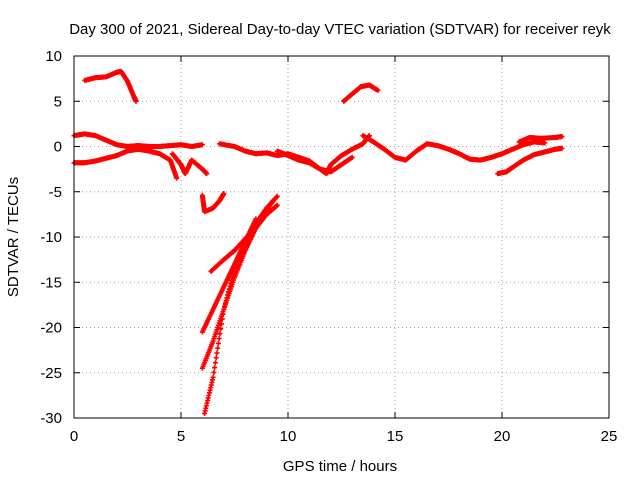 This screenshot has width=640, height=480. What do you see at coordinates (51, 237) in the screenshot?
I see `y-tick-label: -10` at bounding box center [51, 237].